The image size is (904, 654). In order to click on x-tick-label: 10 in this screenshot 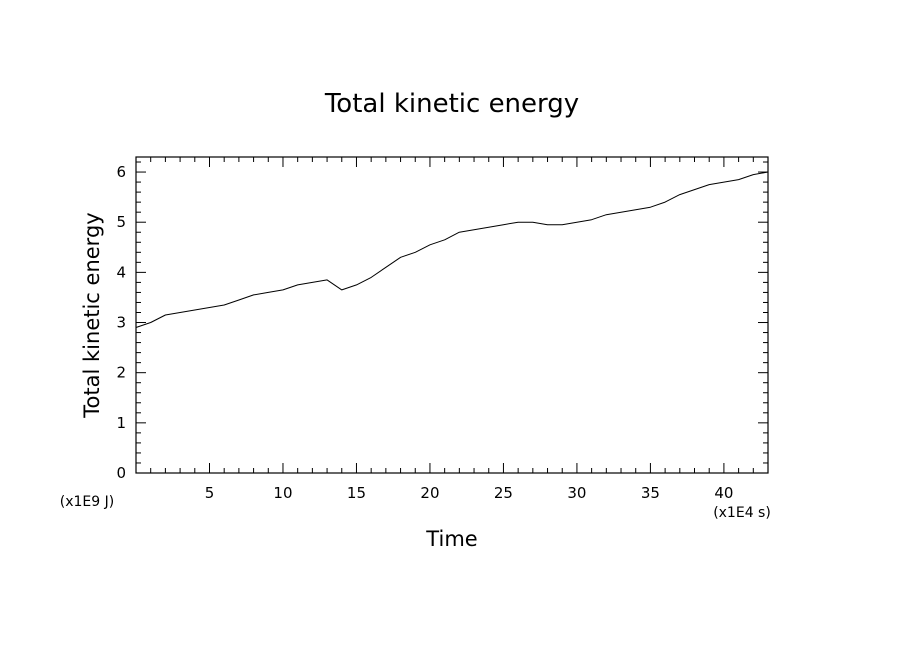, I will do `click(282, 493)`.